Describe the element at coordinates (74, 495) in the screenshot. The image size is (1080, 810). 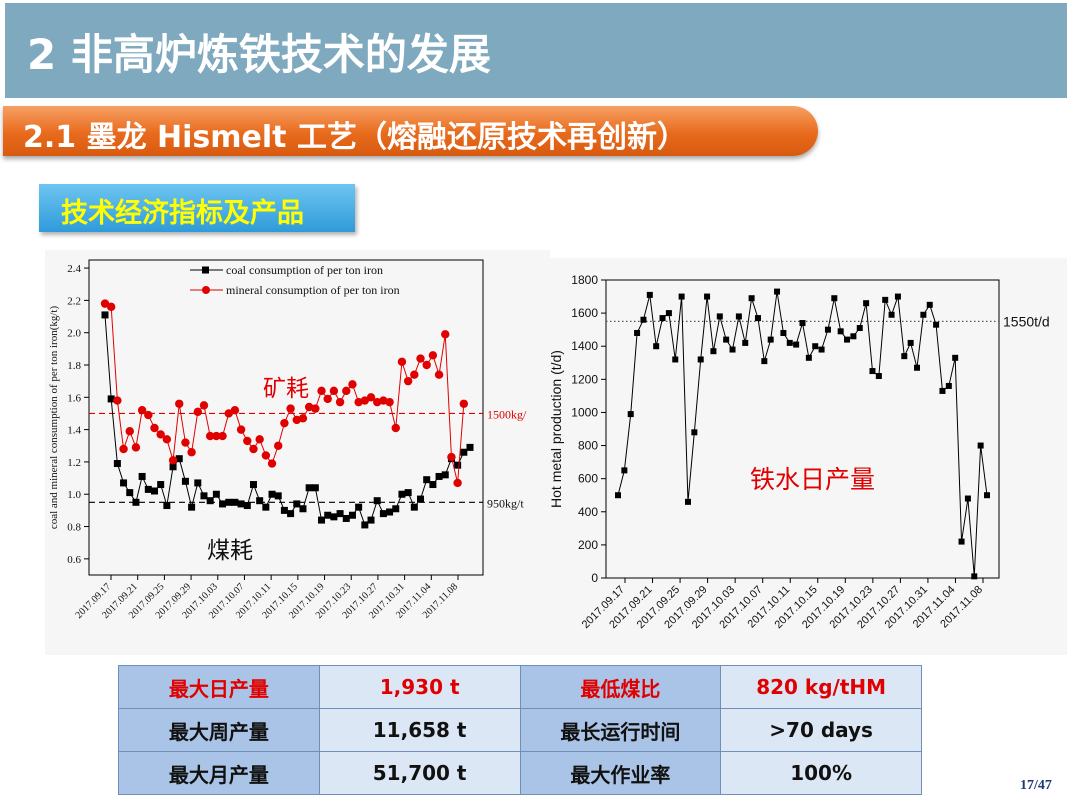
I see `y-tick-label: 1.0` at that location.